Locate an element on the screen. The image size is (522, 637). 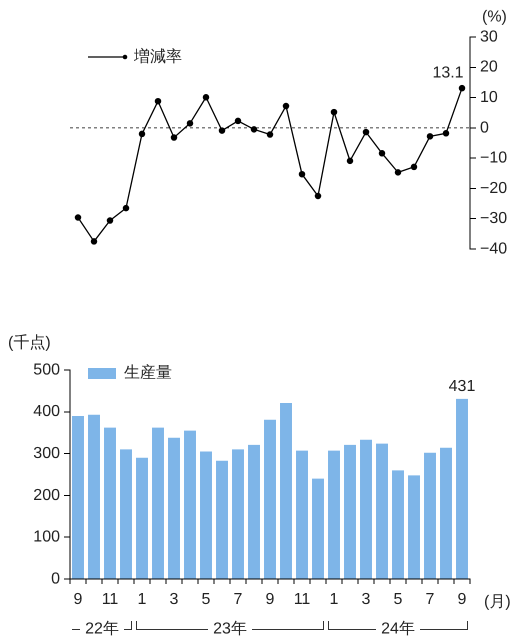
y-tick-label: 300 is located at coordinates (46, 453).